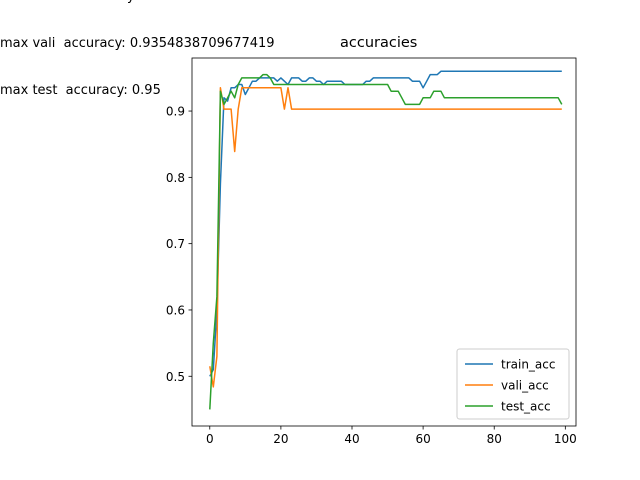 The image size is (640, 480). What do you see at coordinates (131, 2) in the screenshot?
I see `clipped-top-text: y` at bounding box center [131, 2].